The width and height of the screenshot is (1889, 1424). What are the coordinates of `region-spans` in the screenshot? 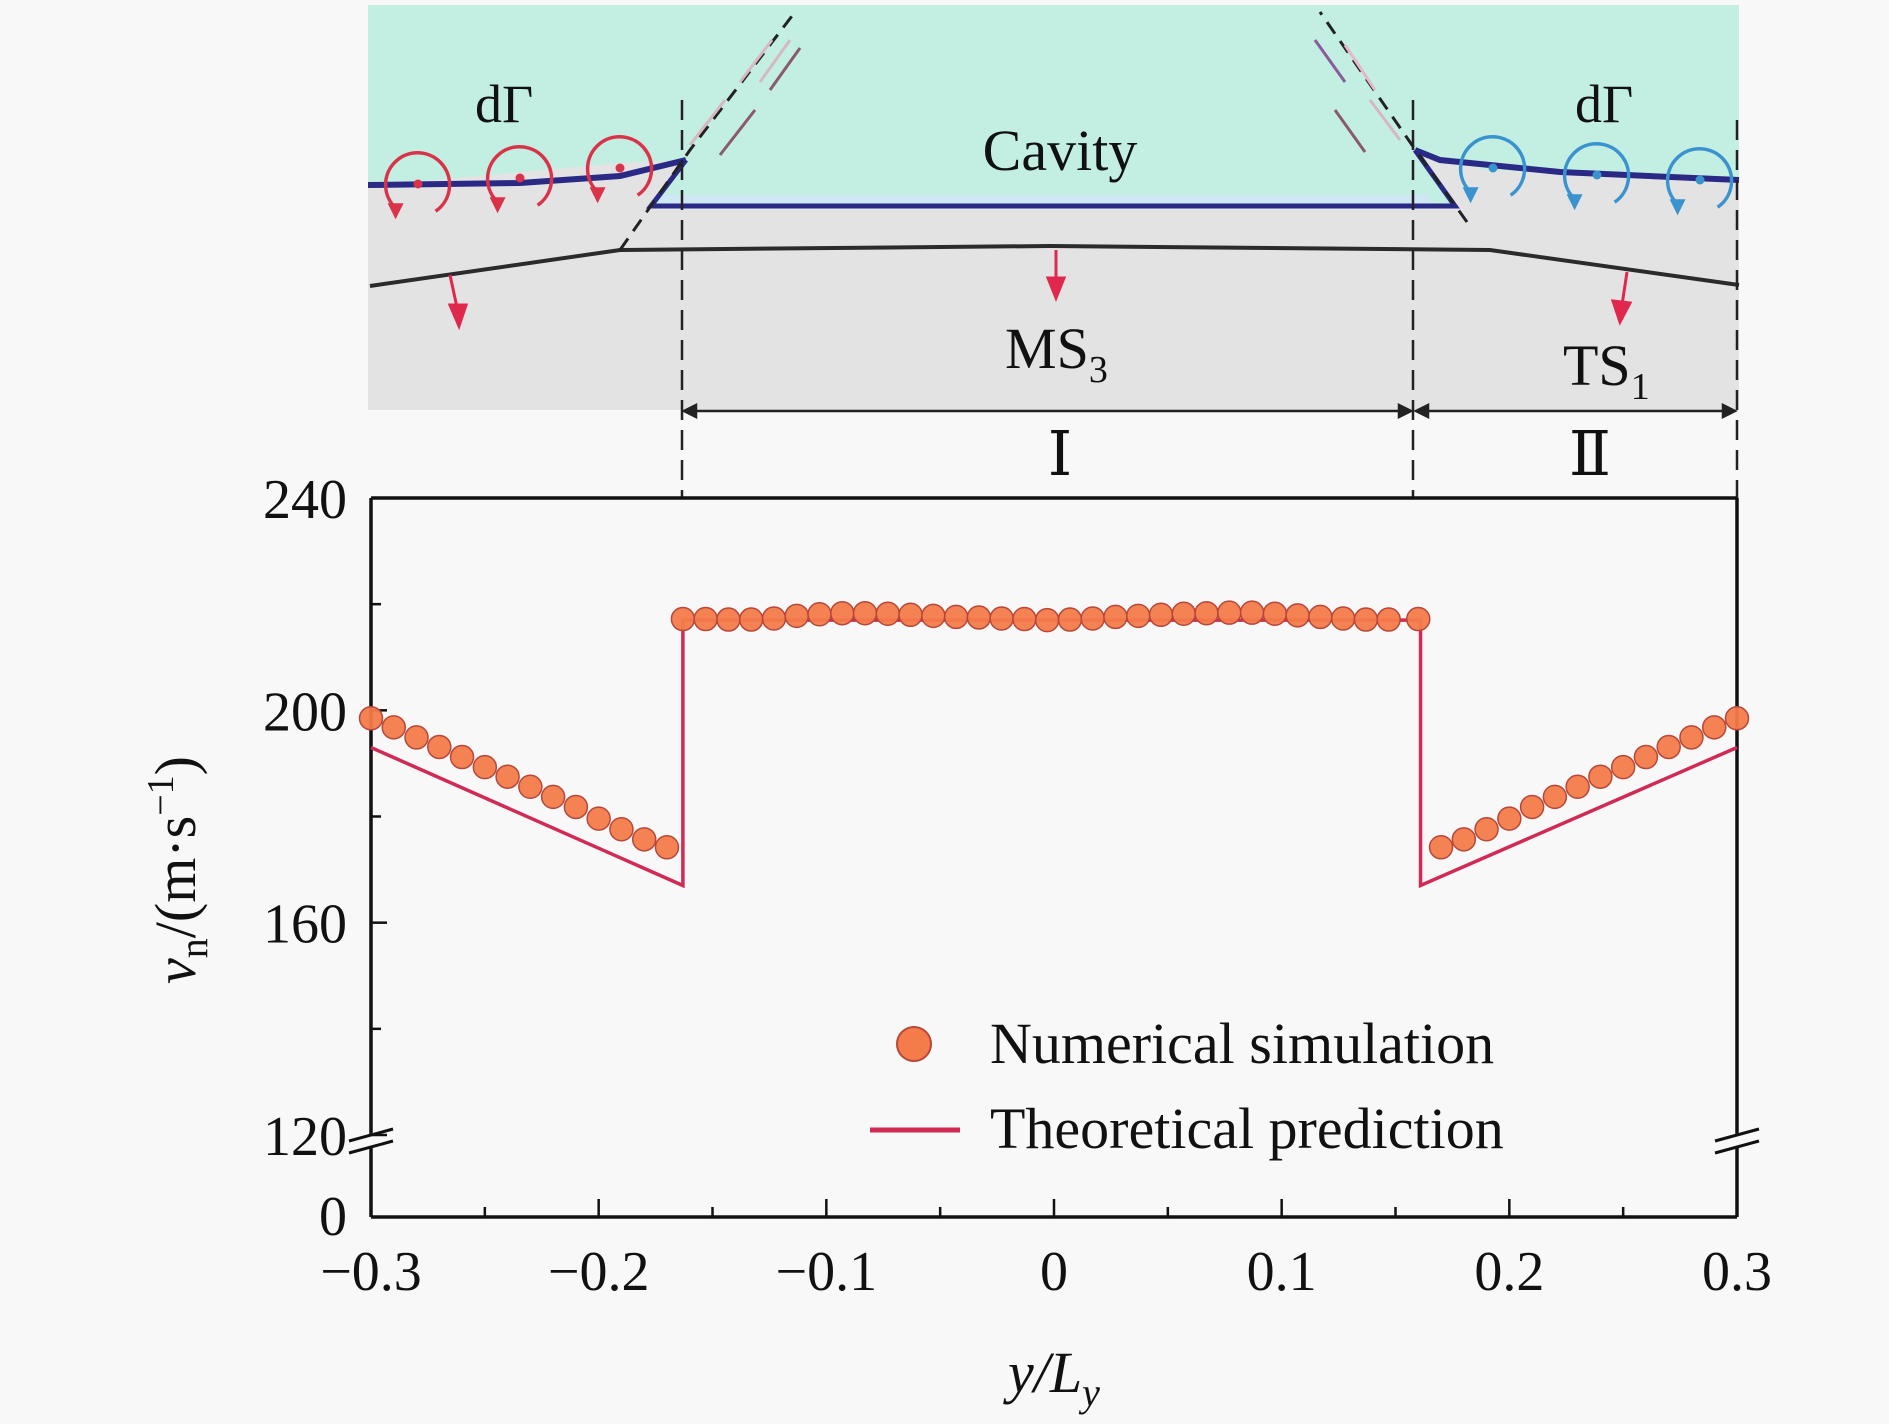 It's located at (1209, 411).